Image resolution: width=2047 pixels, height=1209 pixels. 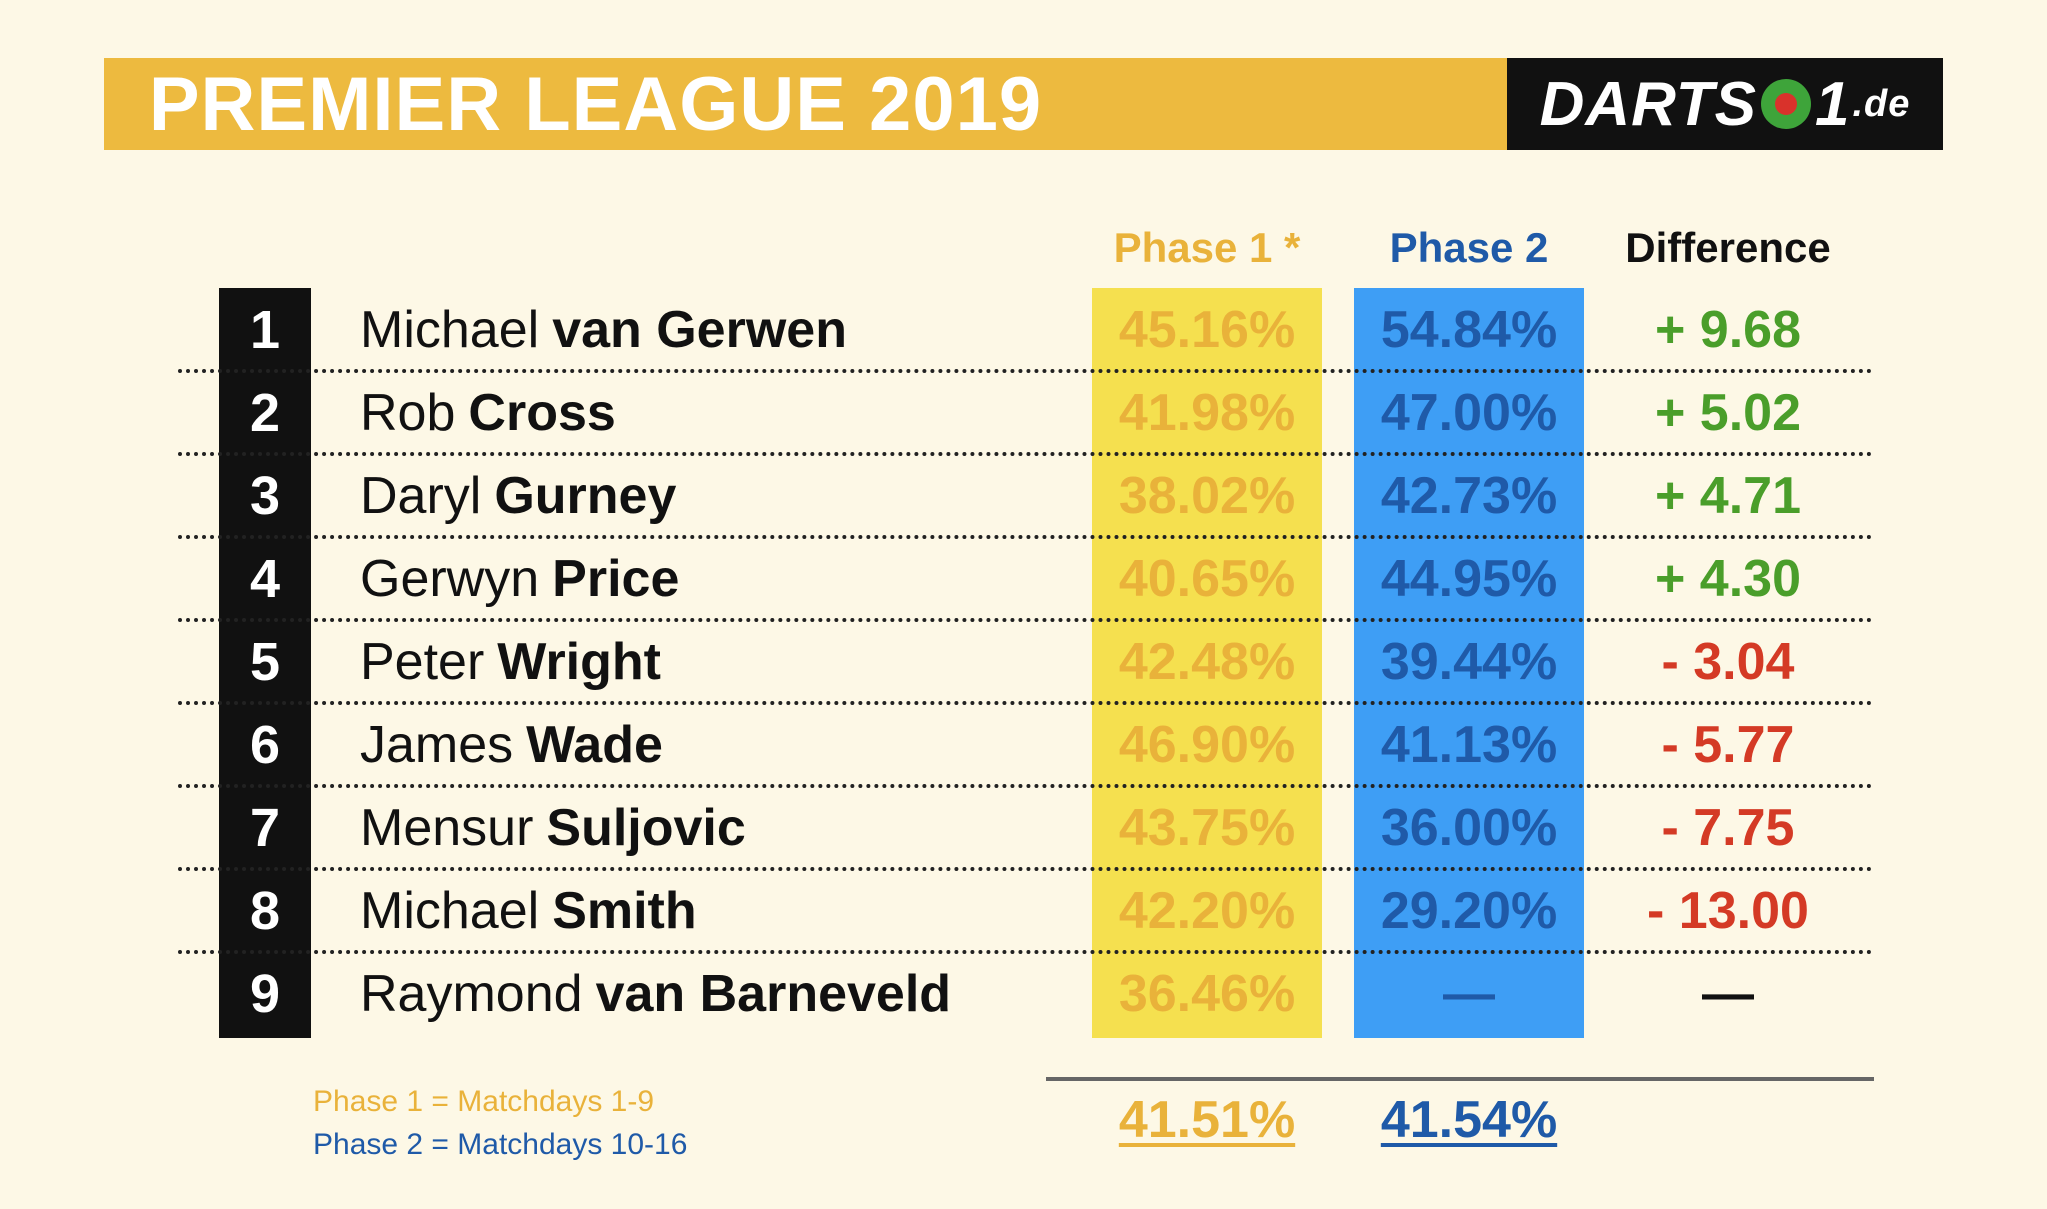 I want to click on player-first-name: Mensur, so click(x=447, y=827).